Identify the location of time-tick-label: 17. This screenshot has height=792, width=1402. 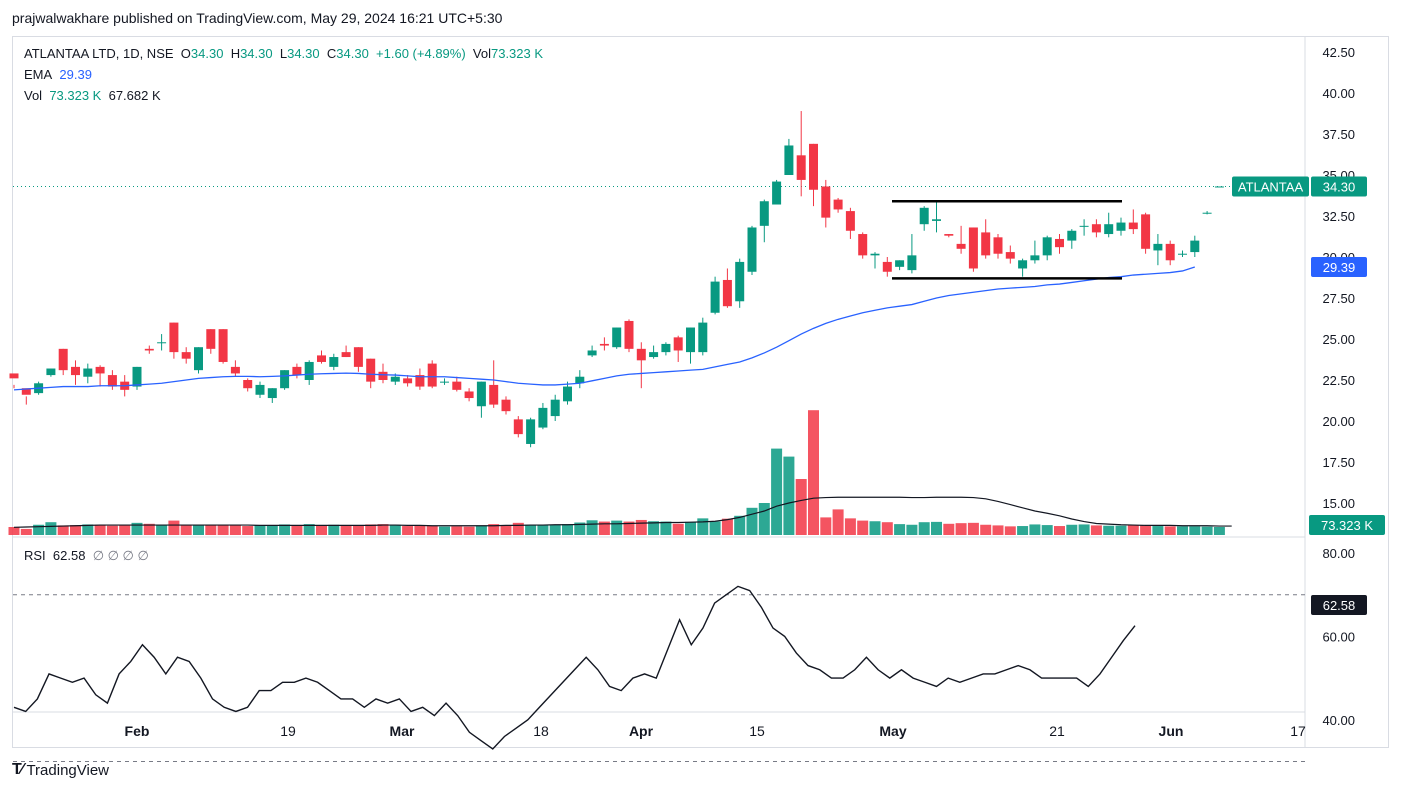
(1298, 731).